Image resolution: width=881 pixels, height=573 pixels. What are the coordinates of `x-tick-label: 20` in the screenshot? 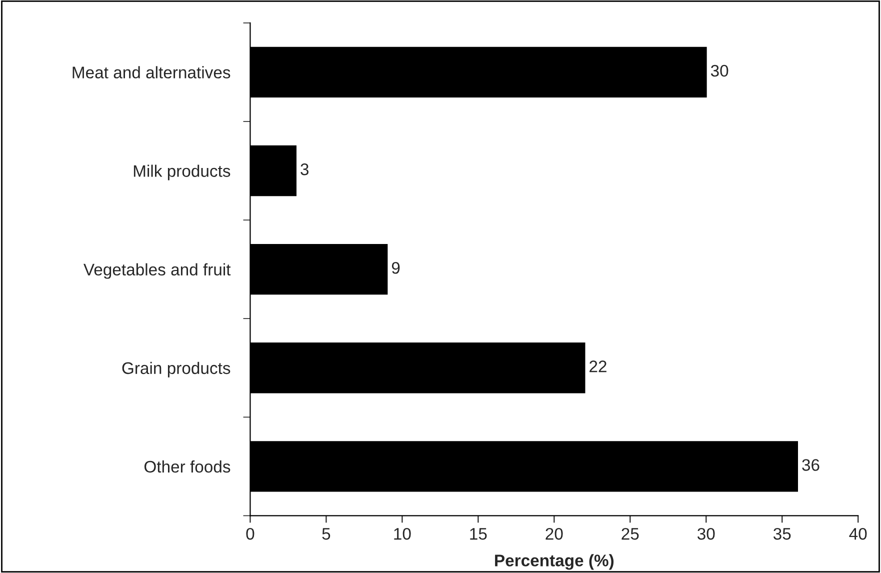 It's located at (554, 534).